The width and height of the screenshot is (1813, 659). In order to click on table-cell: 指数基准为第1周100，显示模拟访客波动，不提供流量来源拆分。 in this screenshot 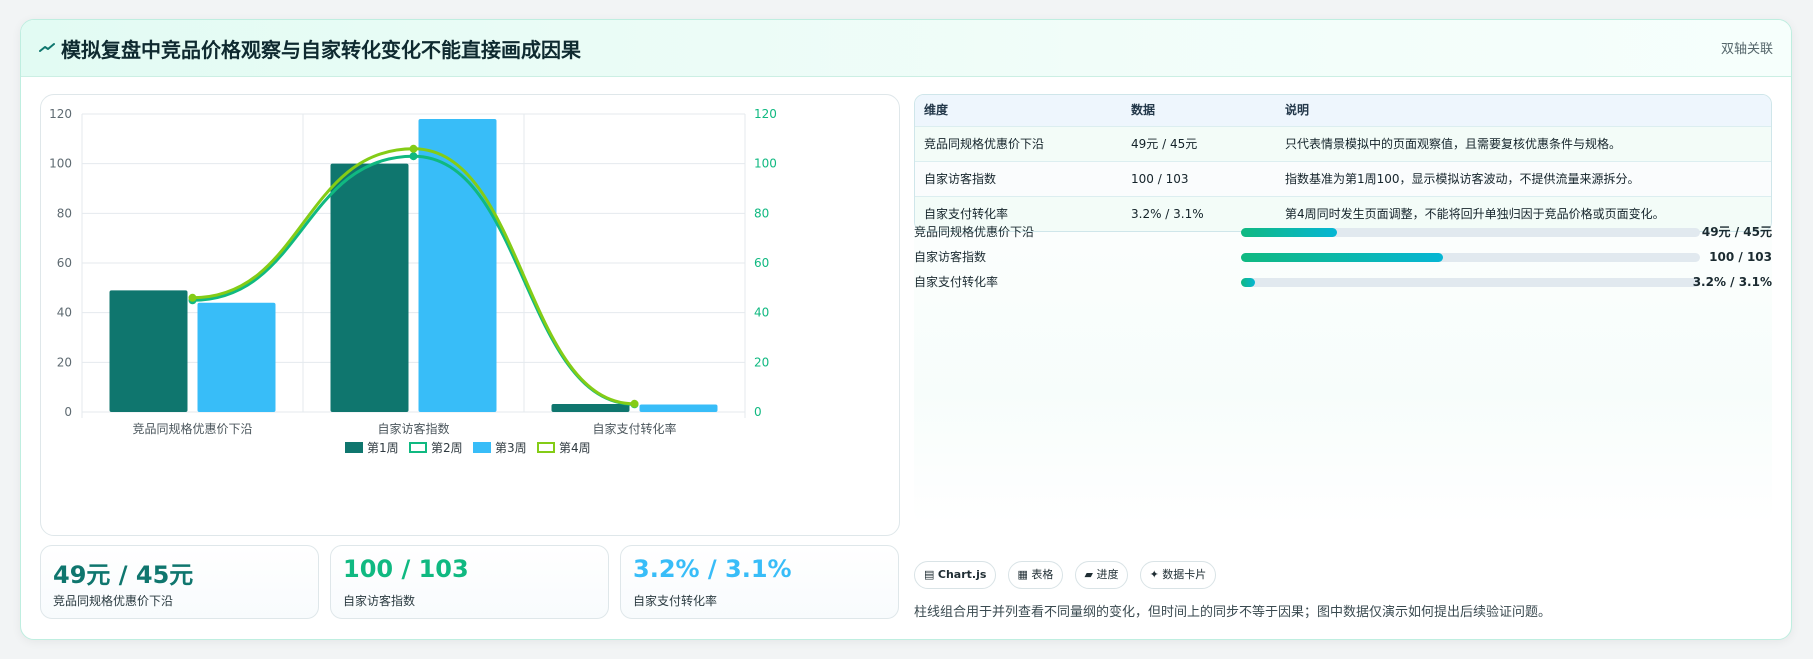, I will do `click(1462, 179)`.